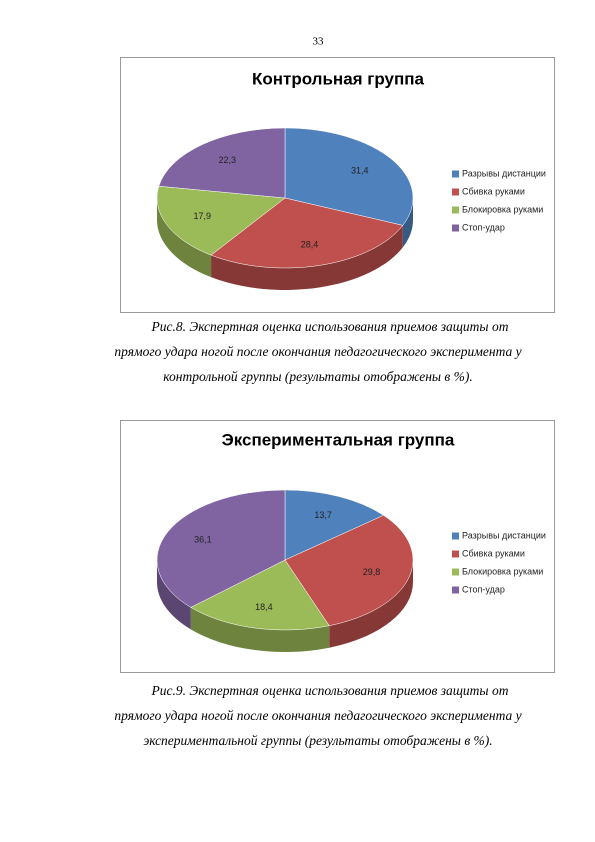  I want to click on value-label: 36,1, so click(203, 540).